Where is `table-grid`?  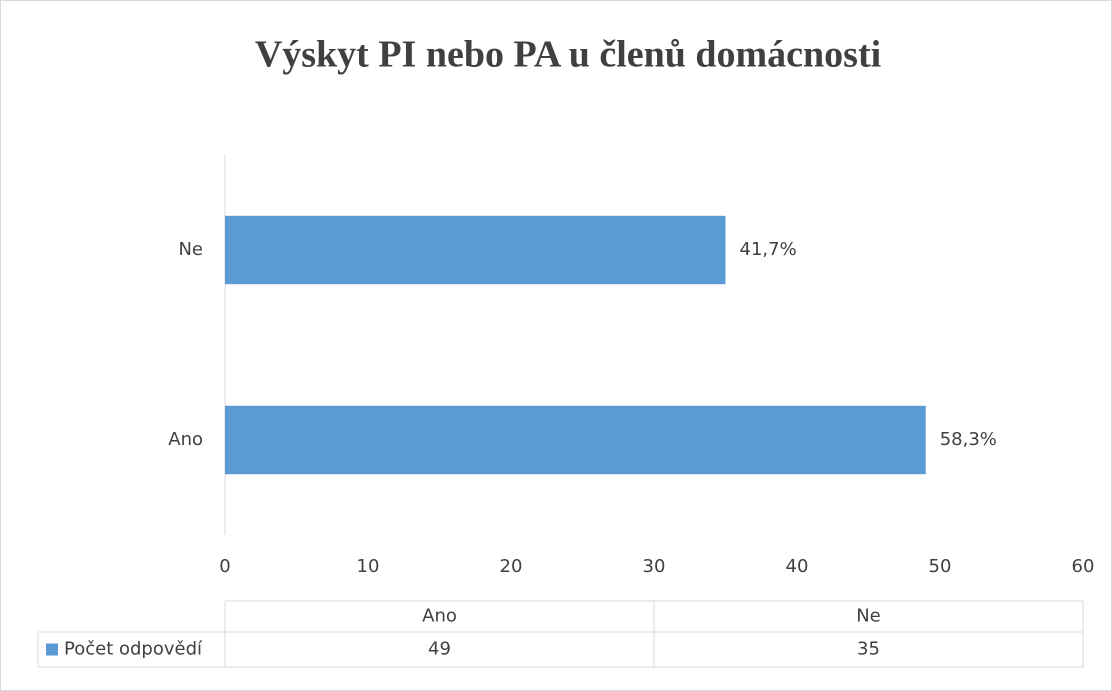 table-grid is located at coordinates (560, 634).